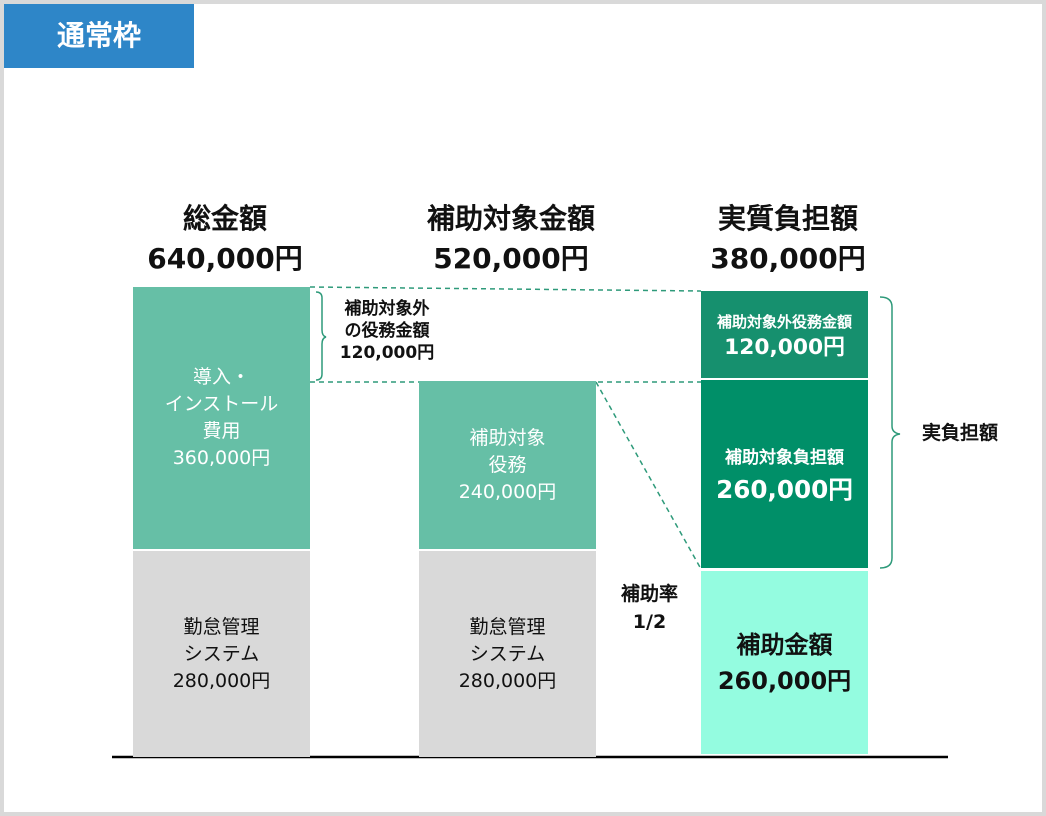  Describe the element at coordinates (959, 433) in the screenshot. I see `annotation: 実負担額` at that location.